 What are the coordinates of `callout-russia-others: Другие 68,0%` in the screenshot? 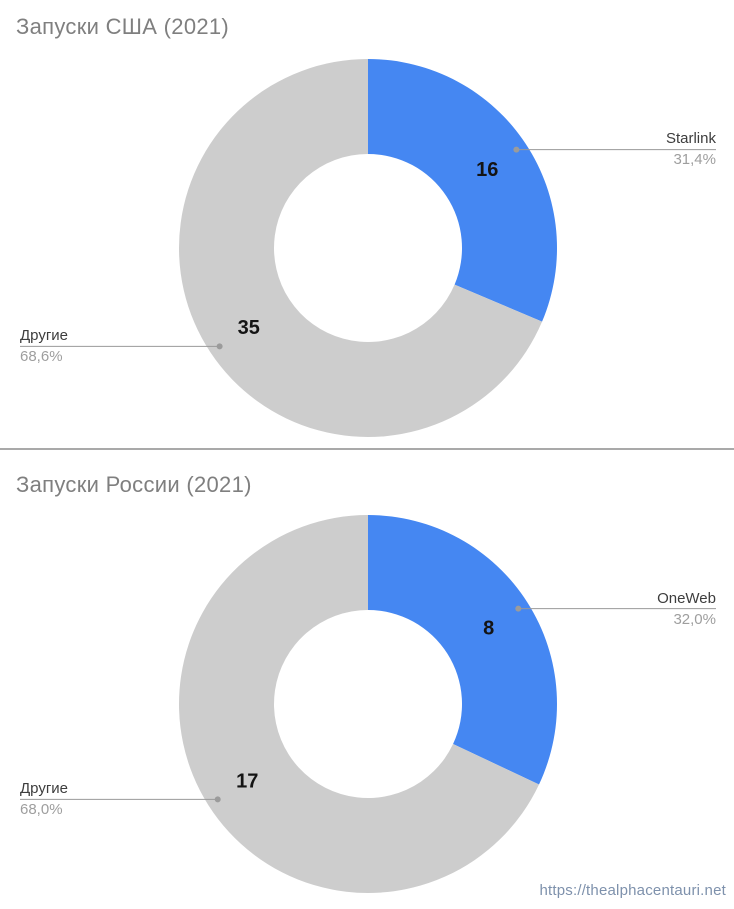 It's located at (44, 799).